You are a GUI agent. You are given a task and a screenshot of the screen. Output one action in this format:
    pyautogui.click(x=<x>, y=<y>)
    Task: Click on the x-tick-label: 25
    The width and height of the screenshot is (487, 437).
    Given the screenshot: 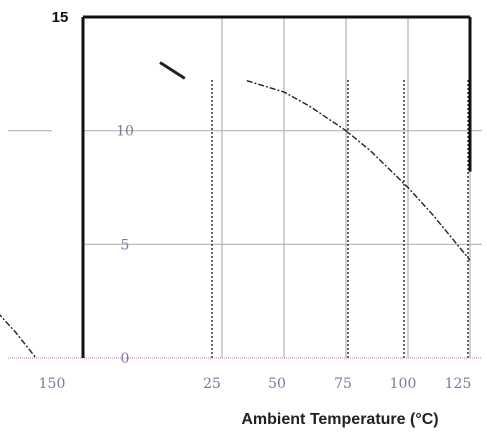 What is the action you would take?
    pyautogui.click(x=212, y=384)
    